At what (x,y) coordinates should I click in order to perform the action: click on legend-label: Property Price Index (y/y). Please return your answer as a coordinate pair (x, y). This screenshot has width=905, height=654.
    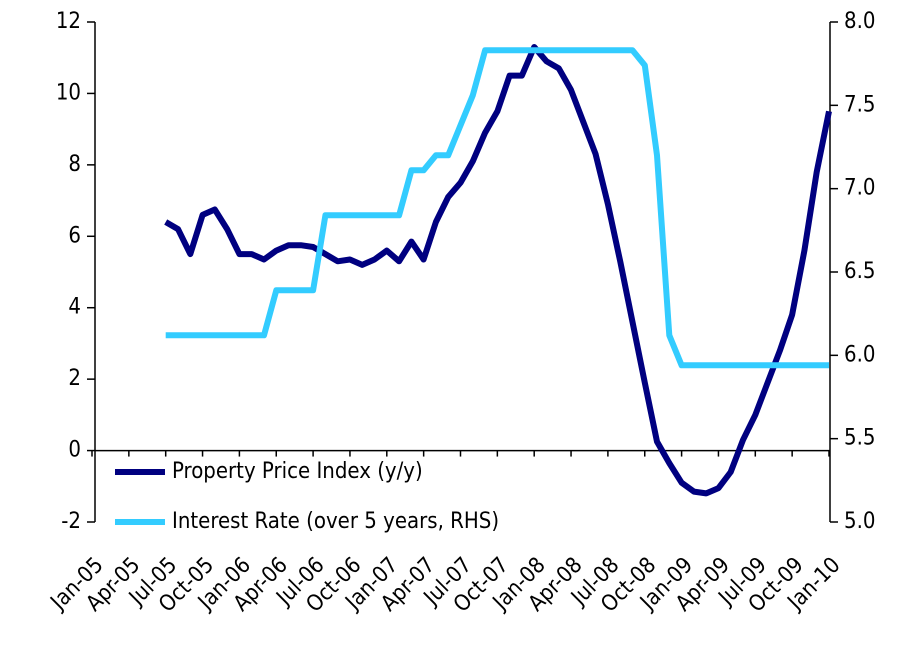
    Looking at the image, I should click on (297, 471).